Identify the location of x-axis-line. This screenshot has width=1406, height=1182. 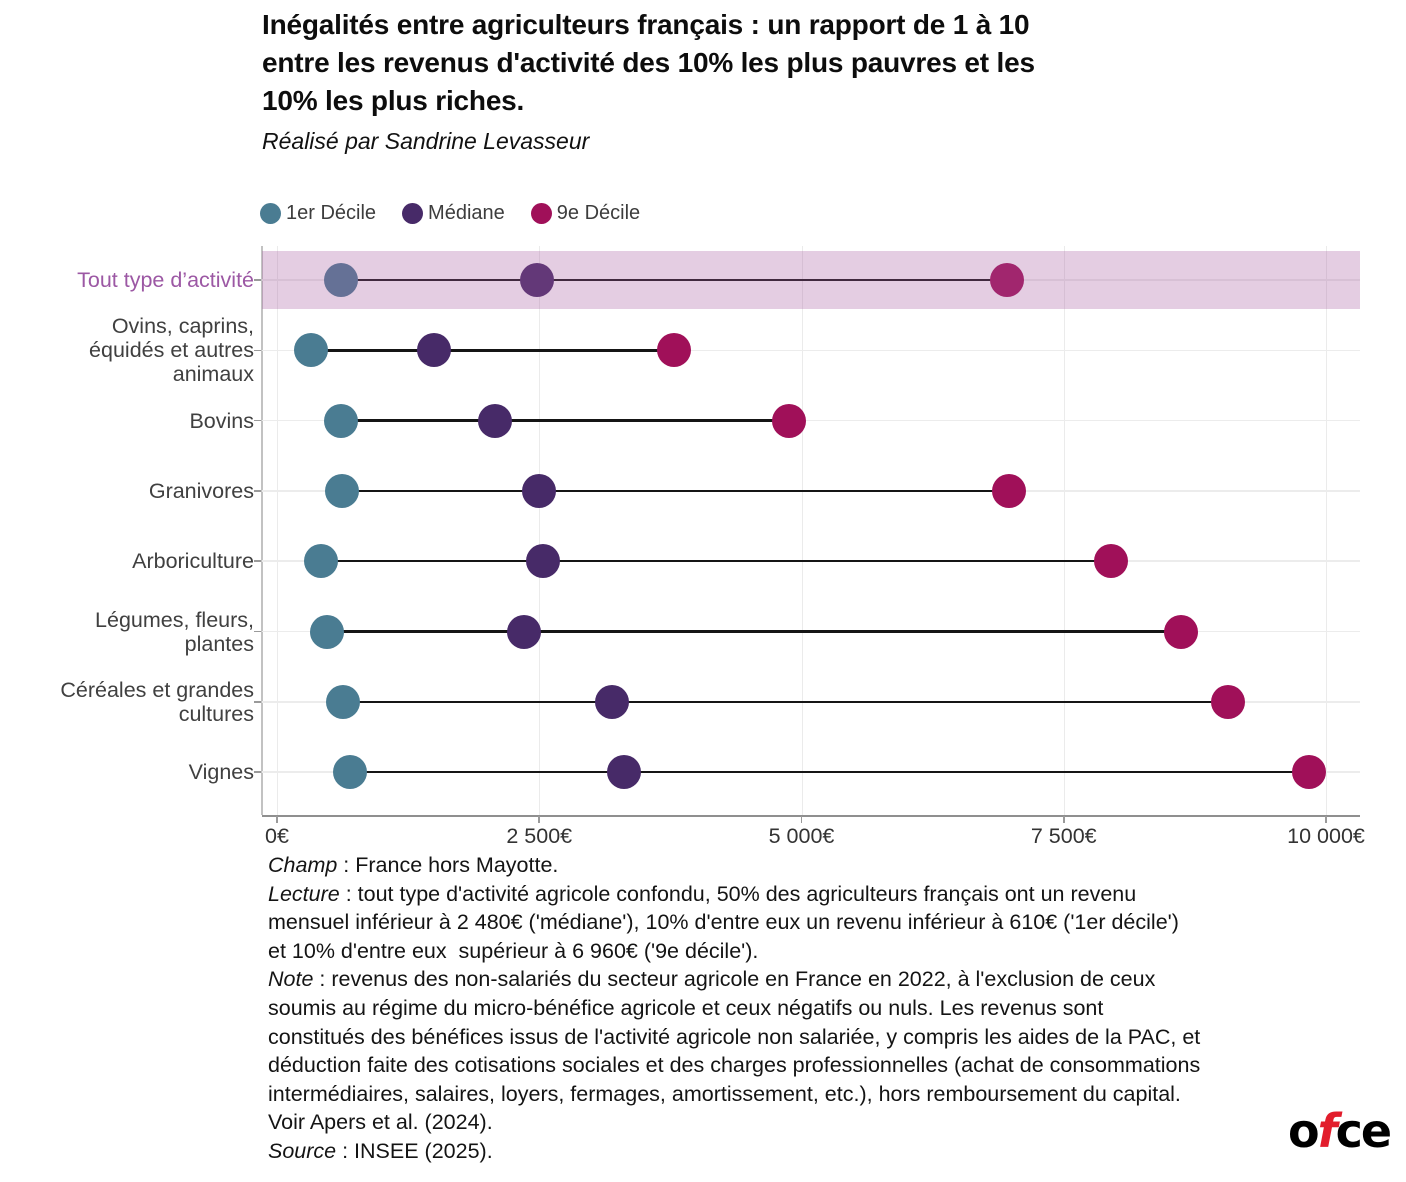
(811, 816).